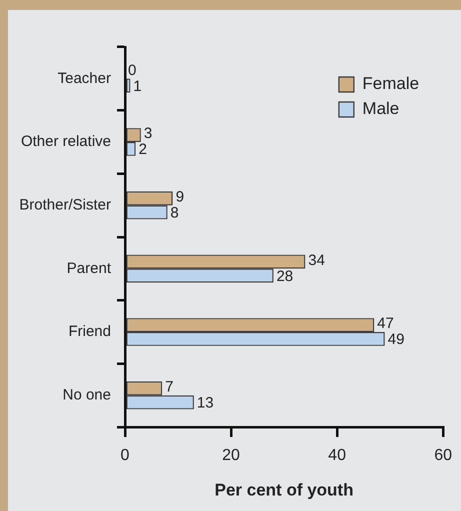 This screenshot has height=511, width=461. I want to click on data-label: 9, so click(180, 197).